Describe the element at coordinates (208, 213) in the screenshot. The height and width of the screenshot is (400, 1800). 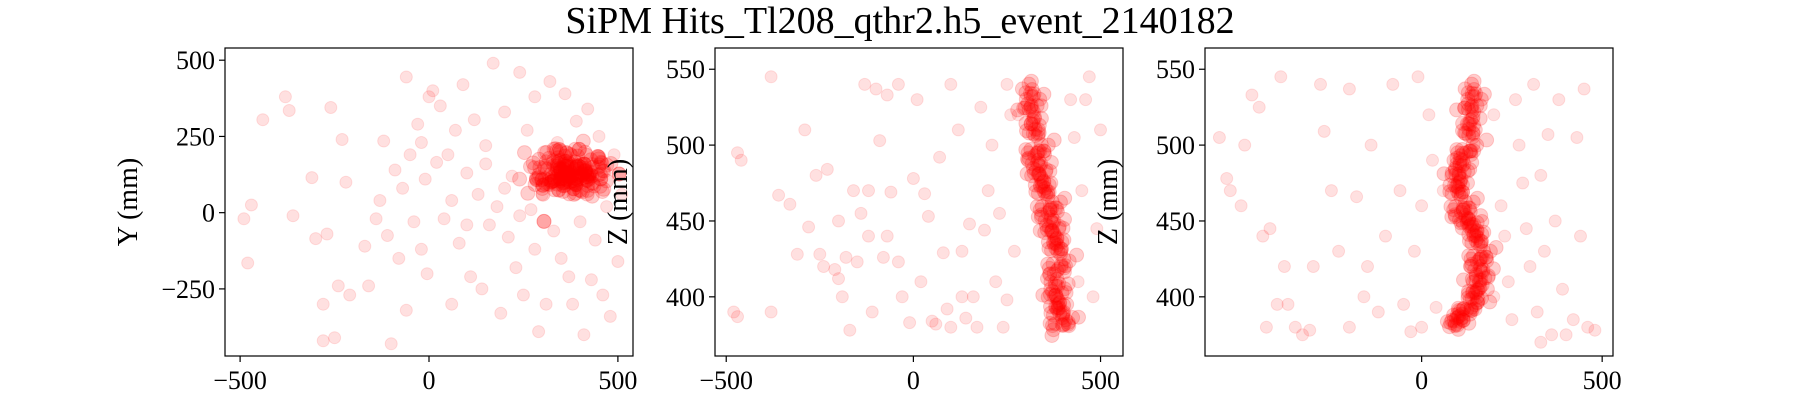
I see `y-tick-label: 0` at that location.